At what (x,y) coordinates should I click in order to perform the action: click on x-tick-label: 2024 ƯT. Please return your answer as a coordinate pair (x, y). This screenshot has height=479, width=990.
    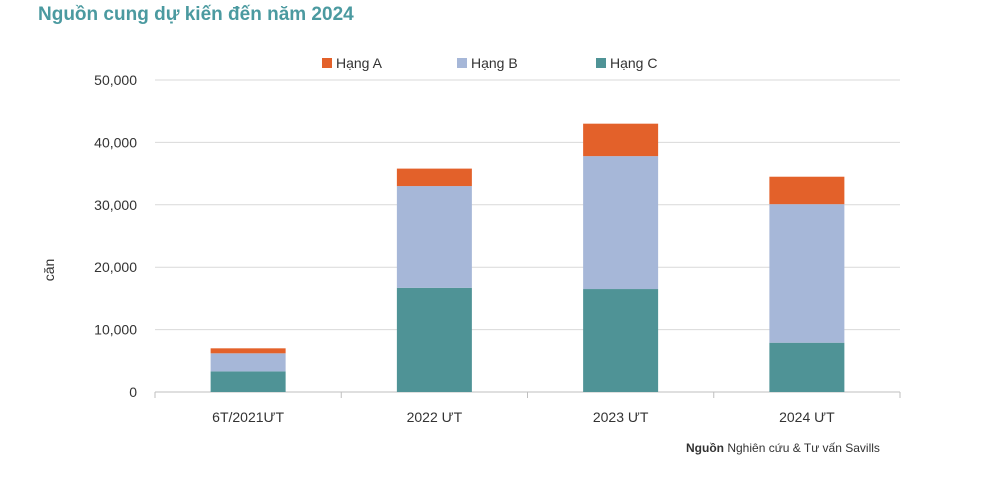
    Looking at the image, I should click on (807, 417).